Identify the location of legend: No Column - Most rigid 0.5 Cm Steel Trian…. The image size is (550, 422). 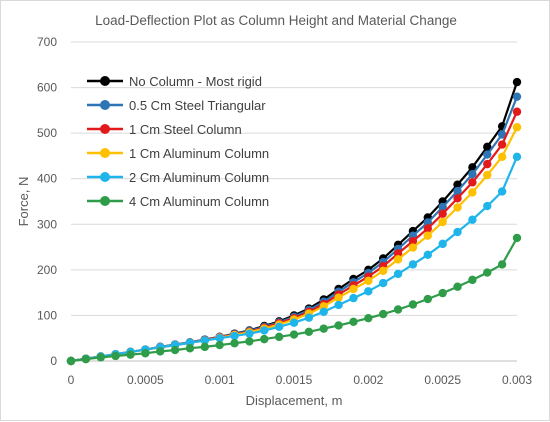
(178, 141).